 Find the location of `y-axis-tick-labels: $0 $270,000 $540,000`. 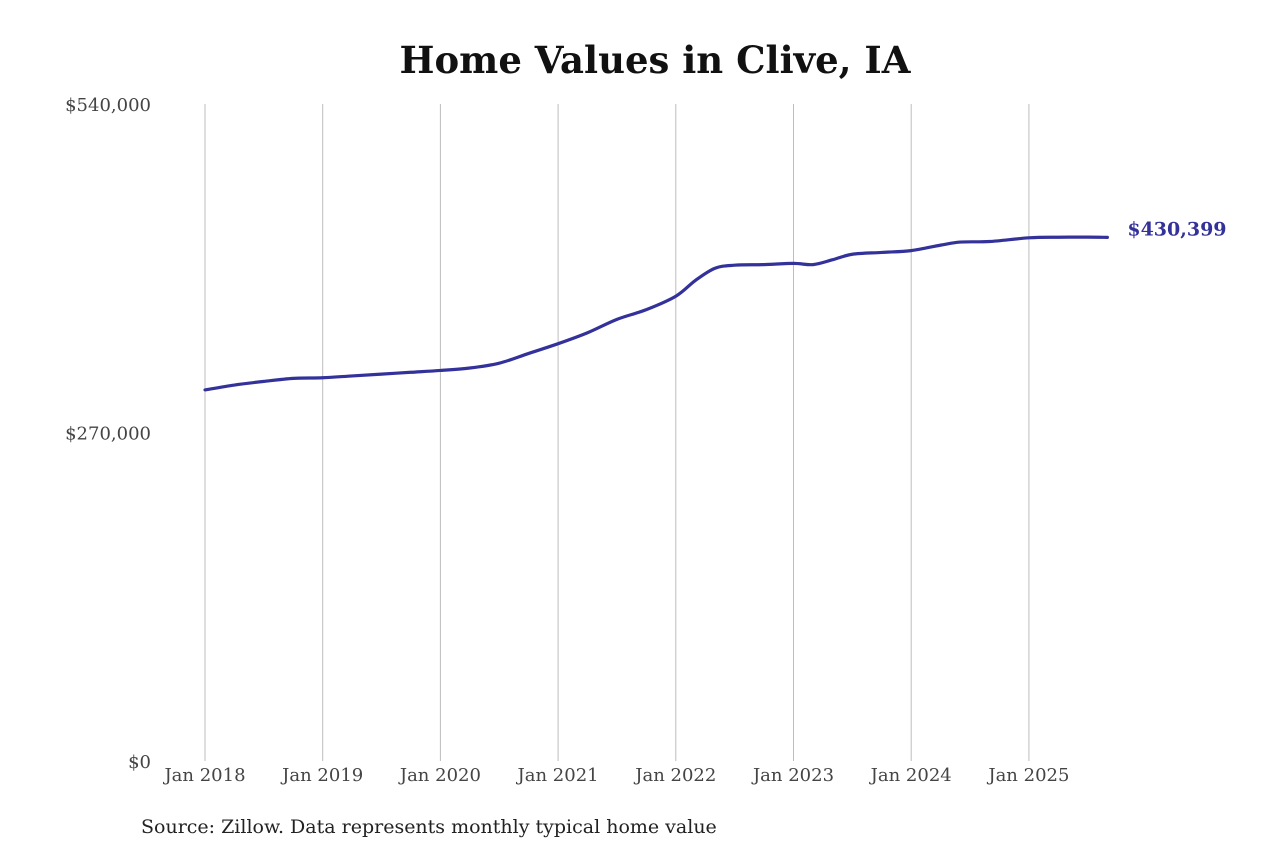

y-axis-tick-labels: $0 $270,000 $540,000 is located at coordinates (108, 434).